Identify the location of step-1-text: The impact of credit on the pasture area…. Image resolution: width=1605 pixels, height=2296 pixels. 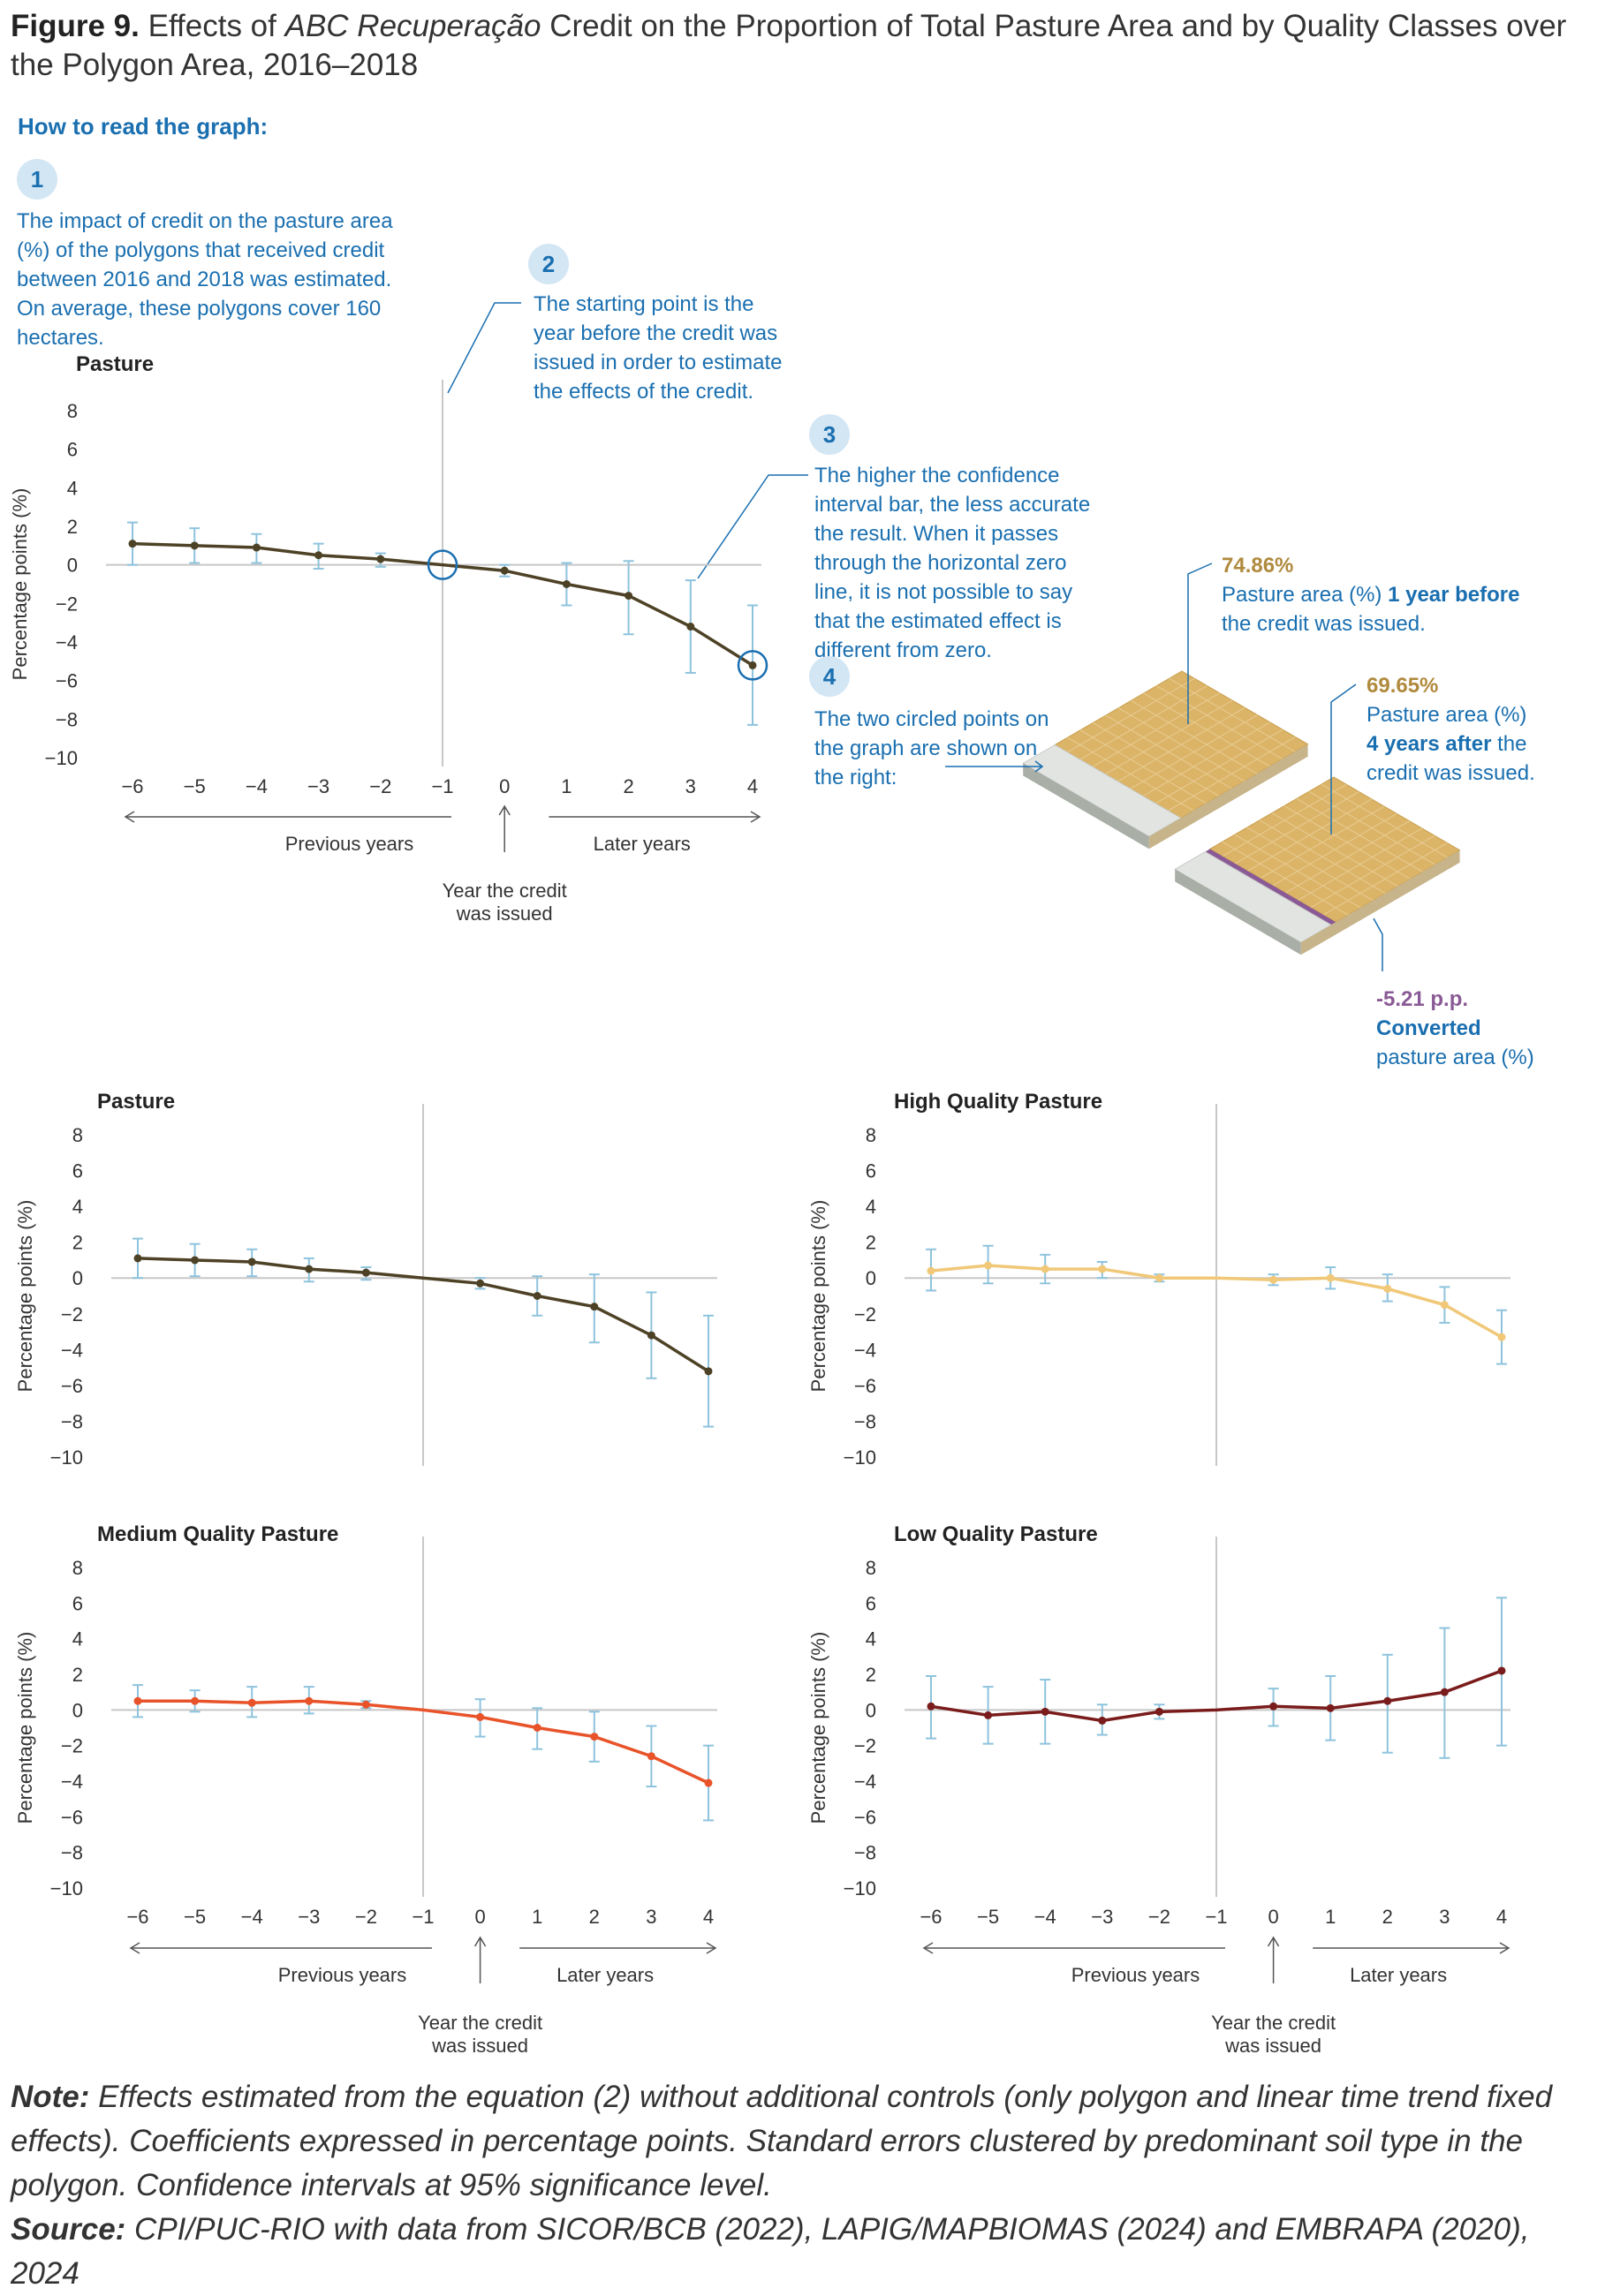
(205, 279).